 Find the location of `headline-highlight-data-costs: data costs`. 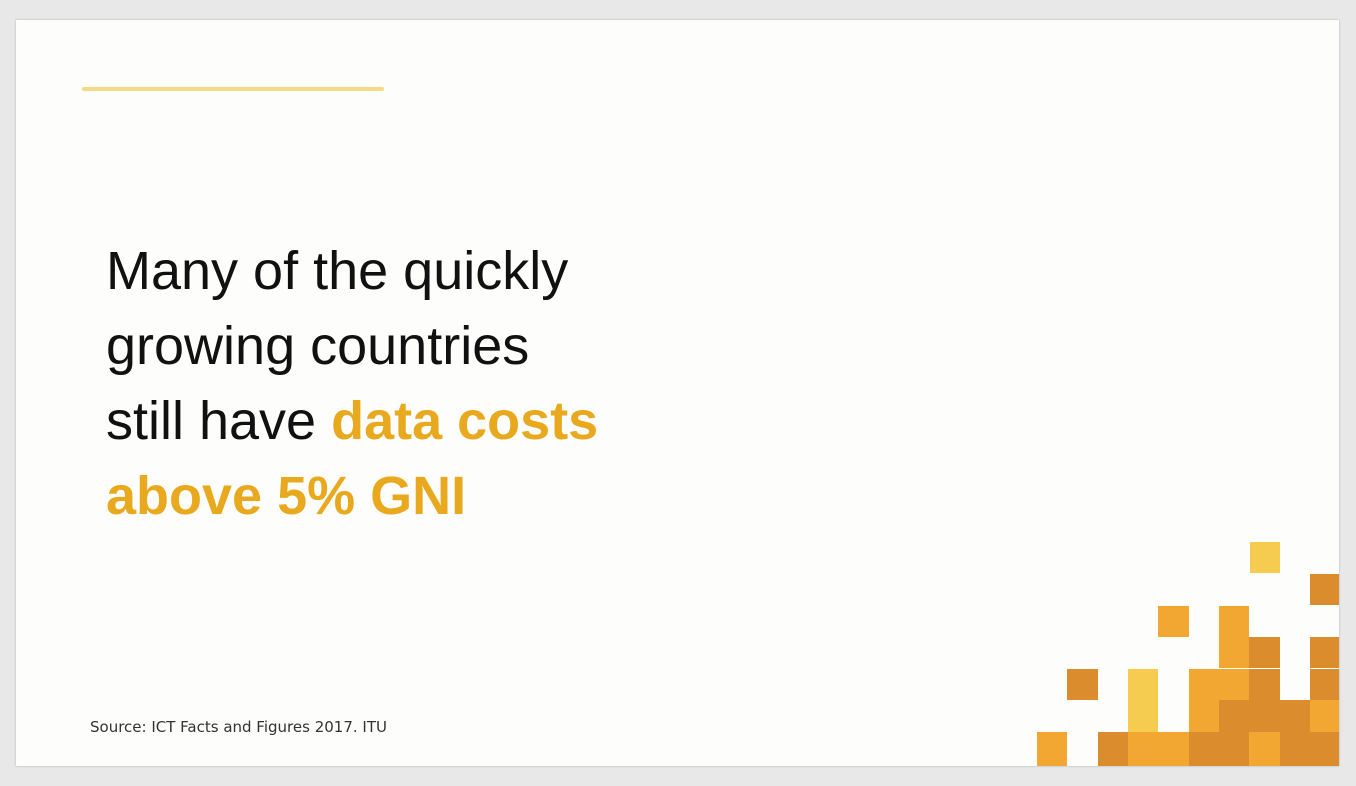

headline-highlight-data-costs: data costs is located at coordinates (465, 421).